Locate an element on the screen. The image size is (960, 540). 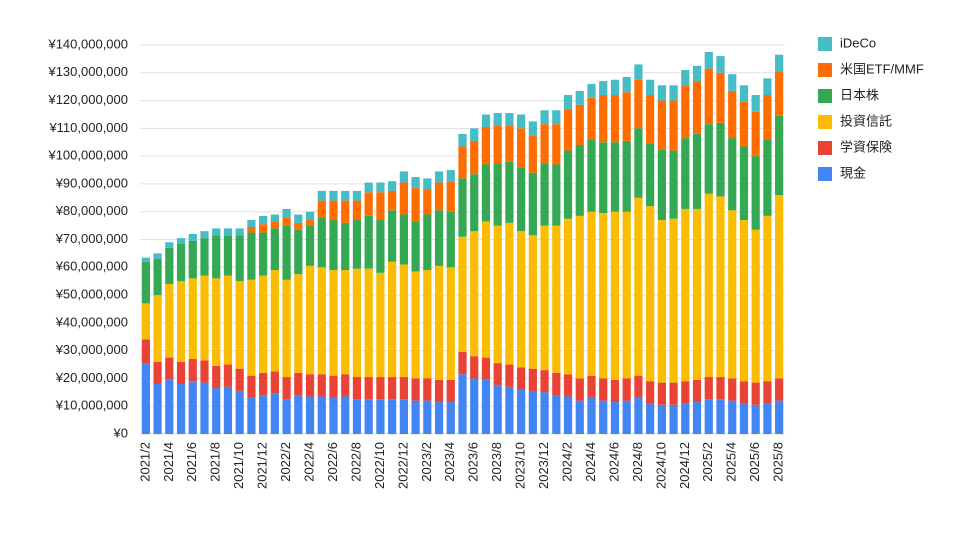
x-tick-label: 2021/8 is located at coordinates (215, 462).